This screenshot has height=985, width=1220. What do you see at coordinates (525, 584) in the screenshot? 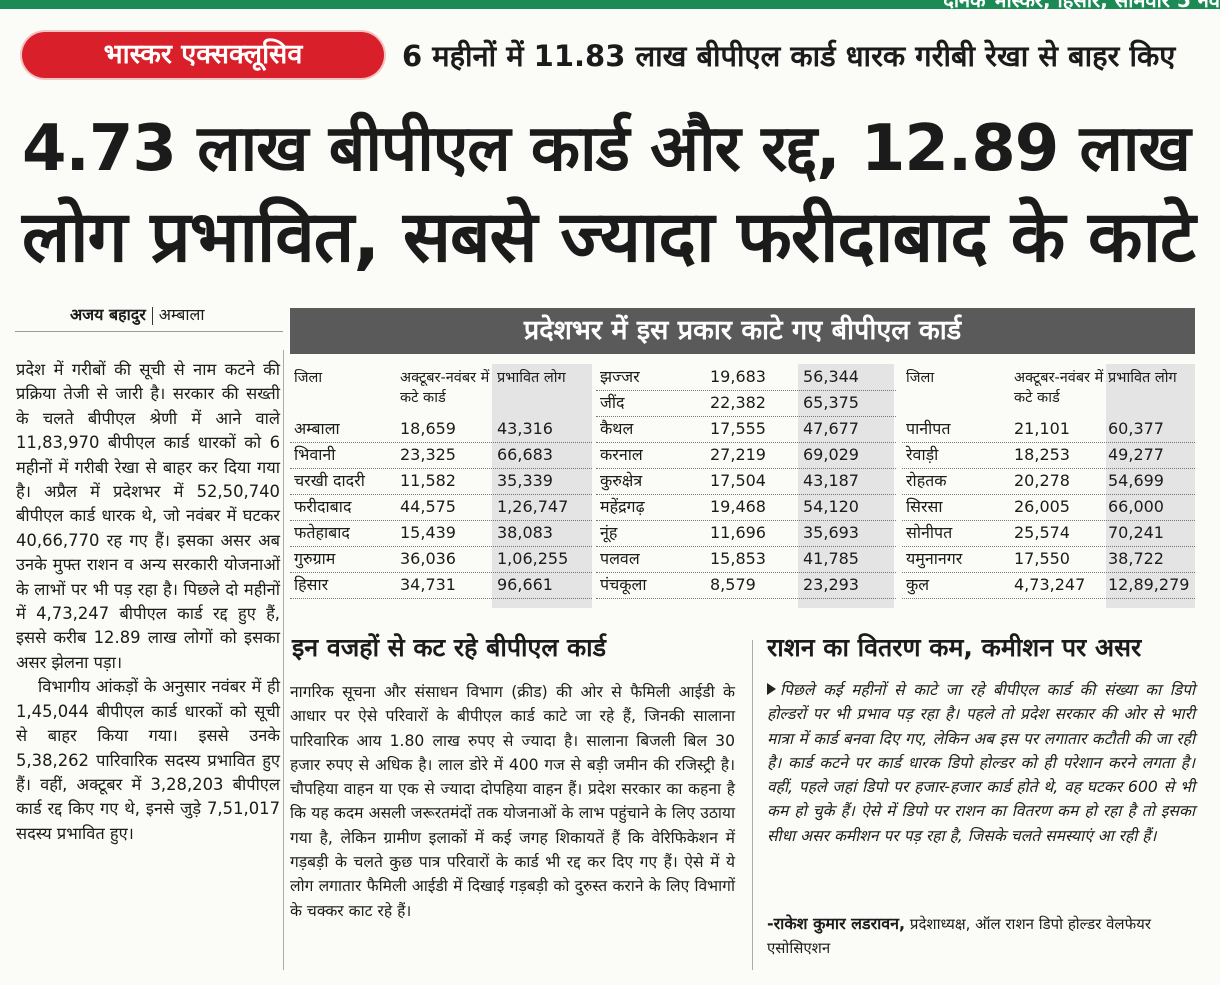
I see `cell: 96,661` at bounding box center [525, 584].